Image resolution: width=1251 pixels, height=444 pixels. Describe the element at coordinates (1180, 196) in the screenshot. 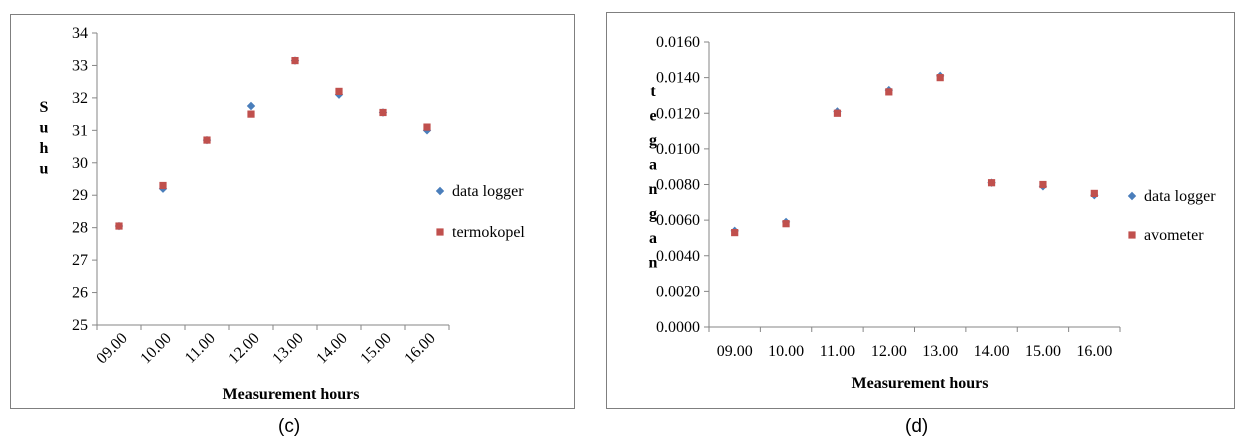

I see `legend-label-d-series1: data logger` at that location.